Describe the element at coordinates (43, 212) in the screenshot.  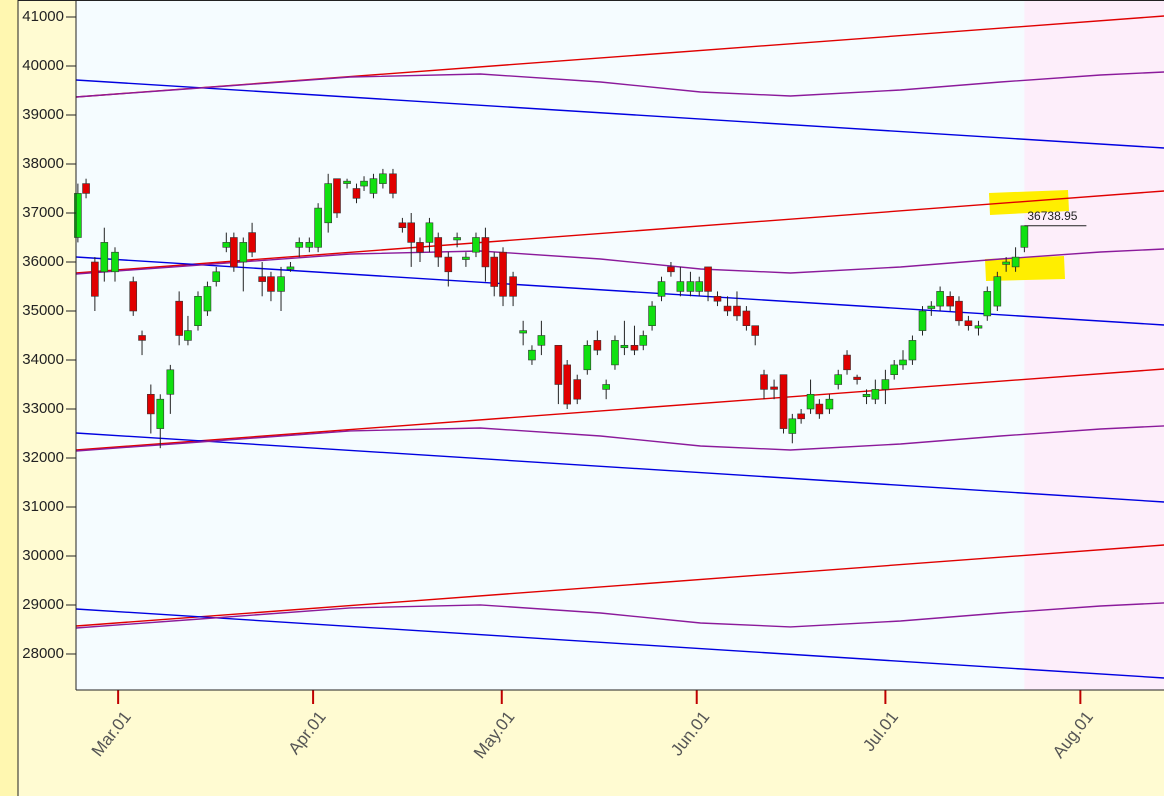
I see `y-tick-label: 37000` at that location.